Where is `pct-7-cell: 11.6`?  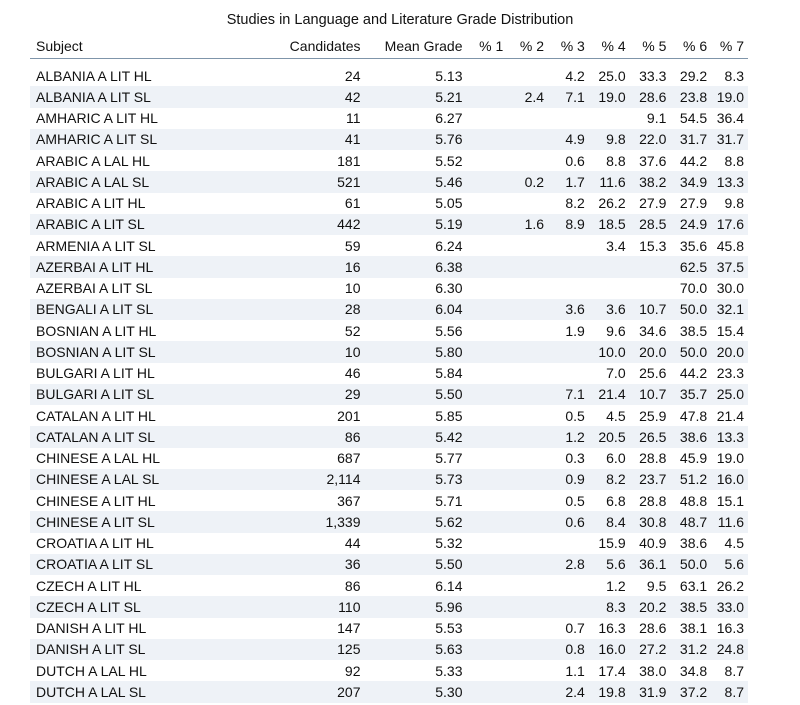
pct-7-cell: 11.6 is located at coordinates (729, 522).